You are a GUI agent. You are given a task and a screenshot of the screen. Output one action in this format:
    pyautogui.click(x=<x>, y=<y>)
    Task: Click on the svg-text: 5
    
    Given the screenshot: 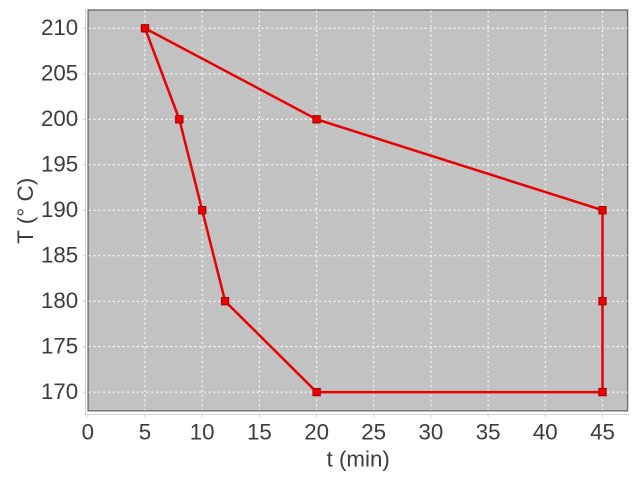 What is the action you would take?
    pyautogui.click(x=145, y=431)
    